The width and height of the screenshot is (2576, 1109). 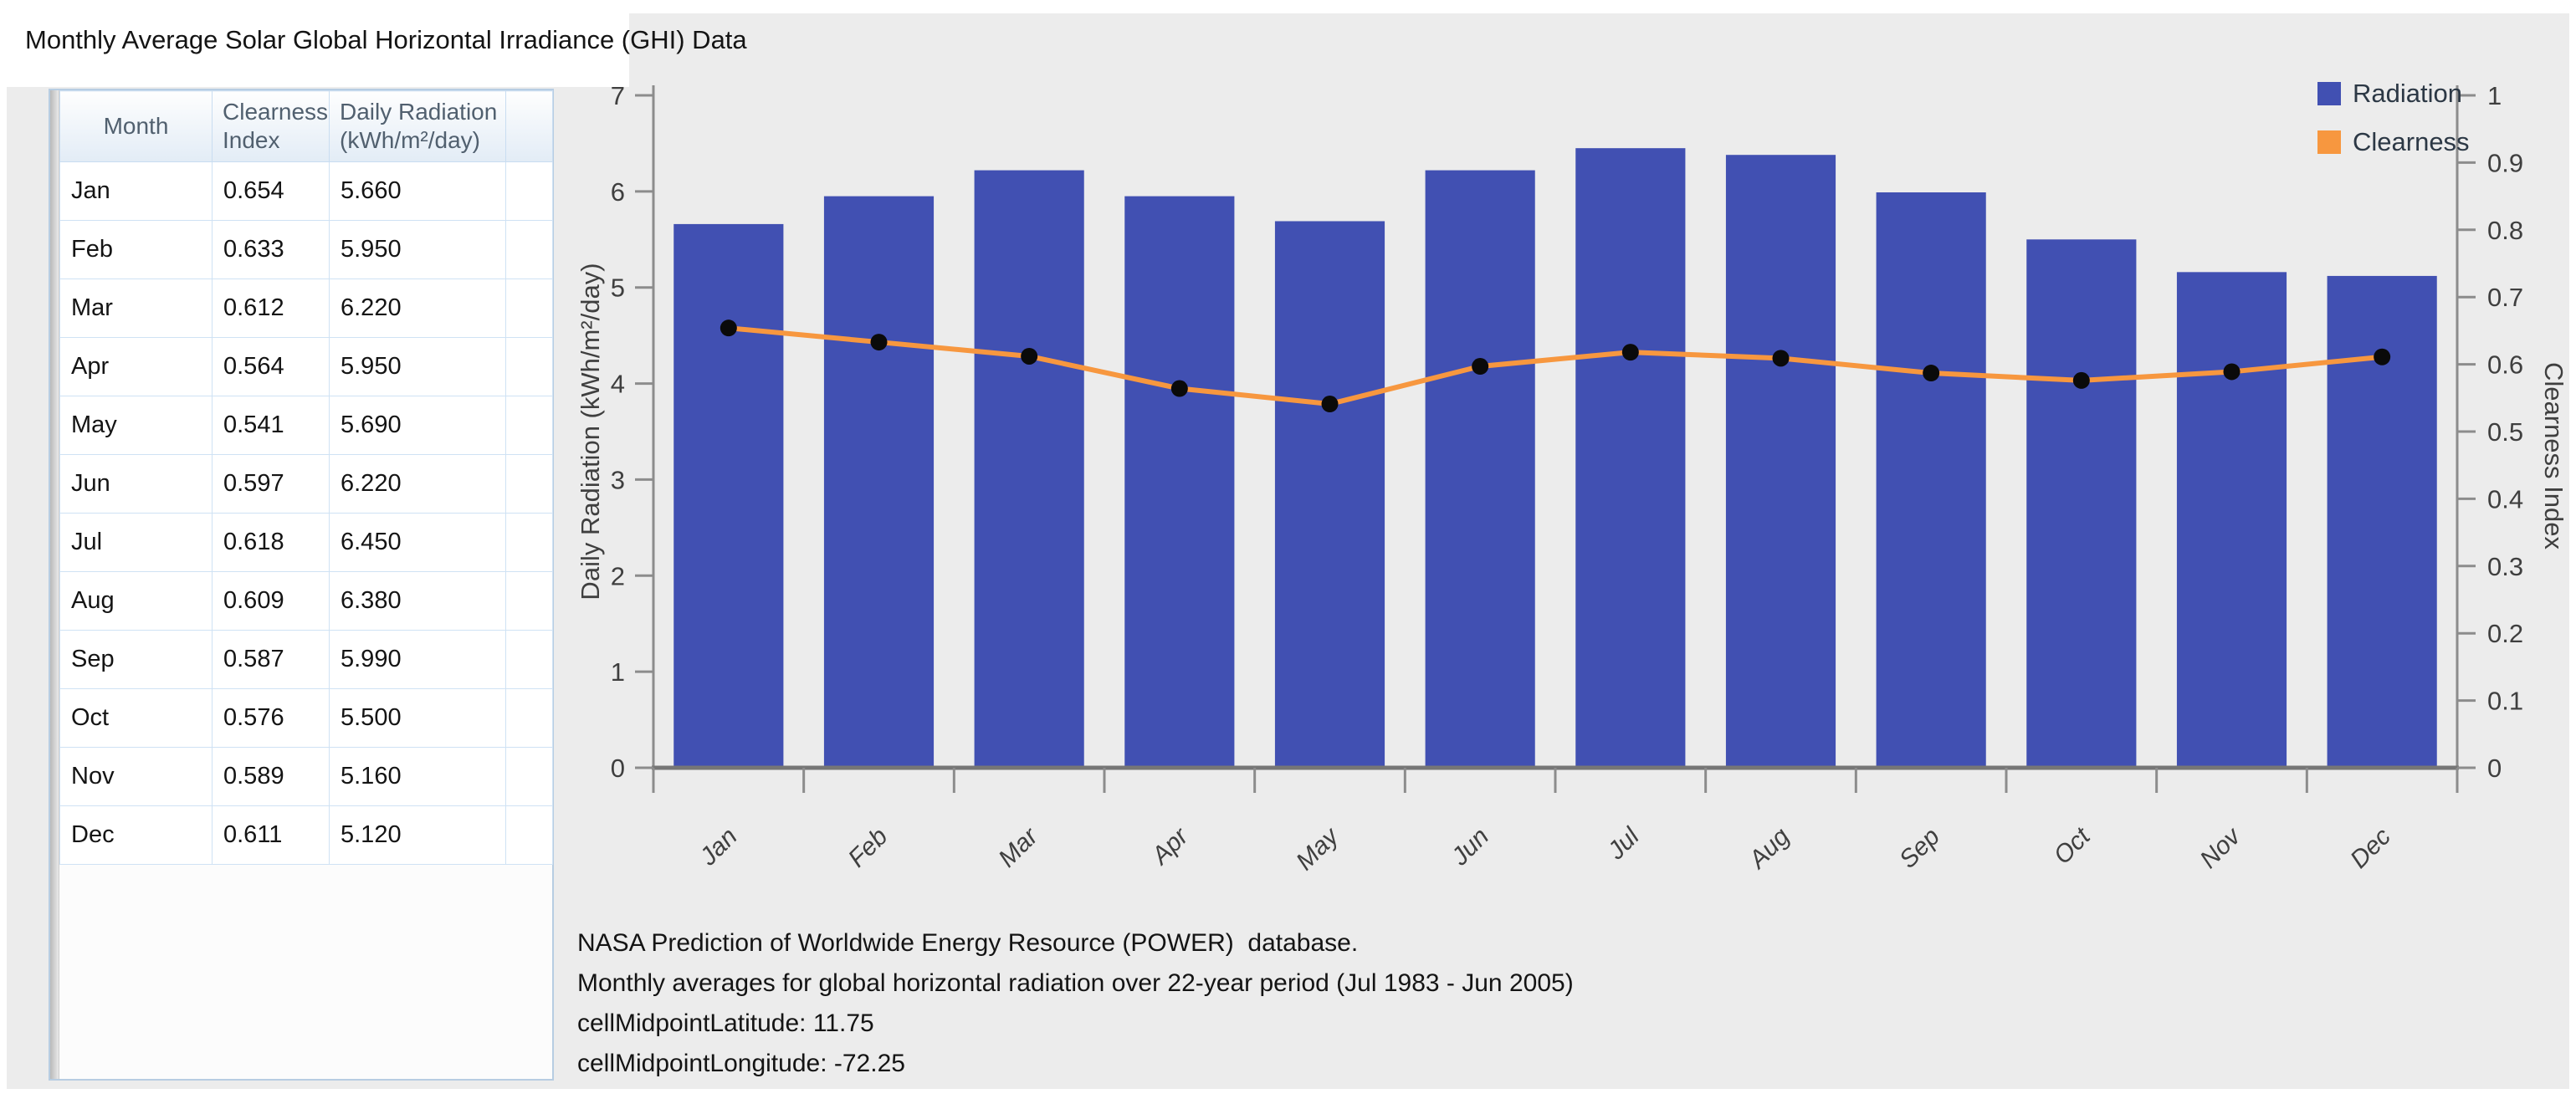 What do you see at coordinates (2329, 94) in the screenshot?
I see `radiation-swatch-icon` at bounding box center [2329, 94].